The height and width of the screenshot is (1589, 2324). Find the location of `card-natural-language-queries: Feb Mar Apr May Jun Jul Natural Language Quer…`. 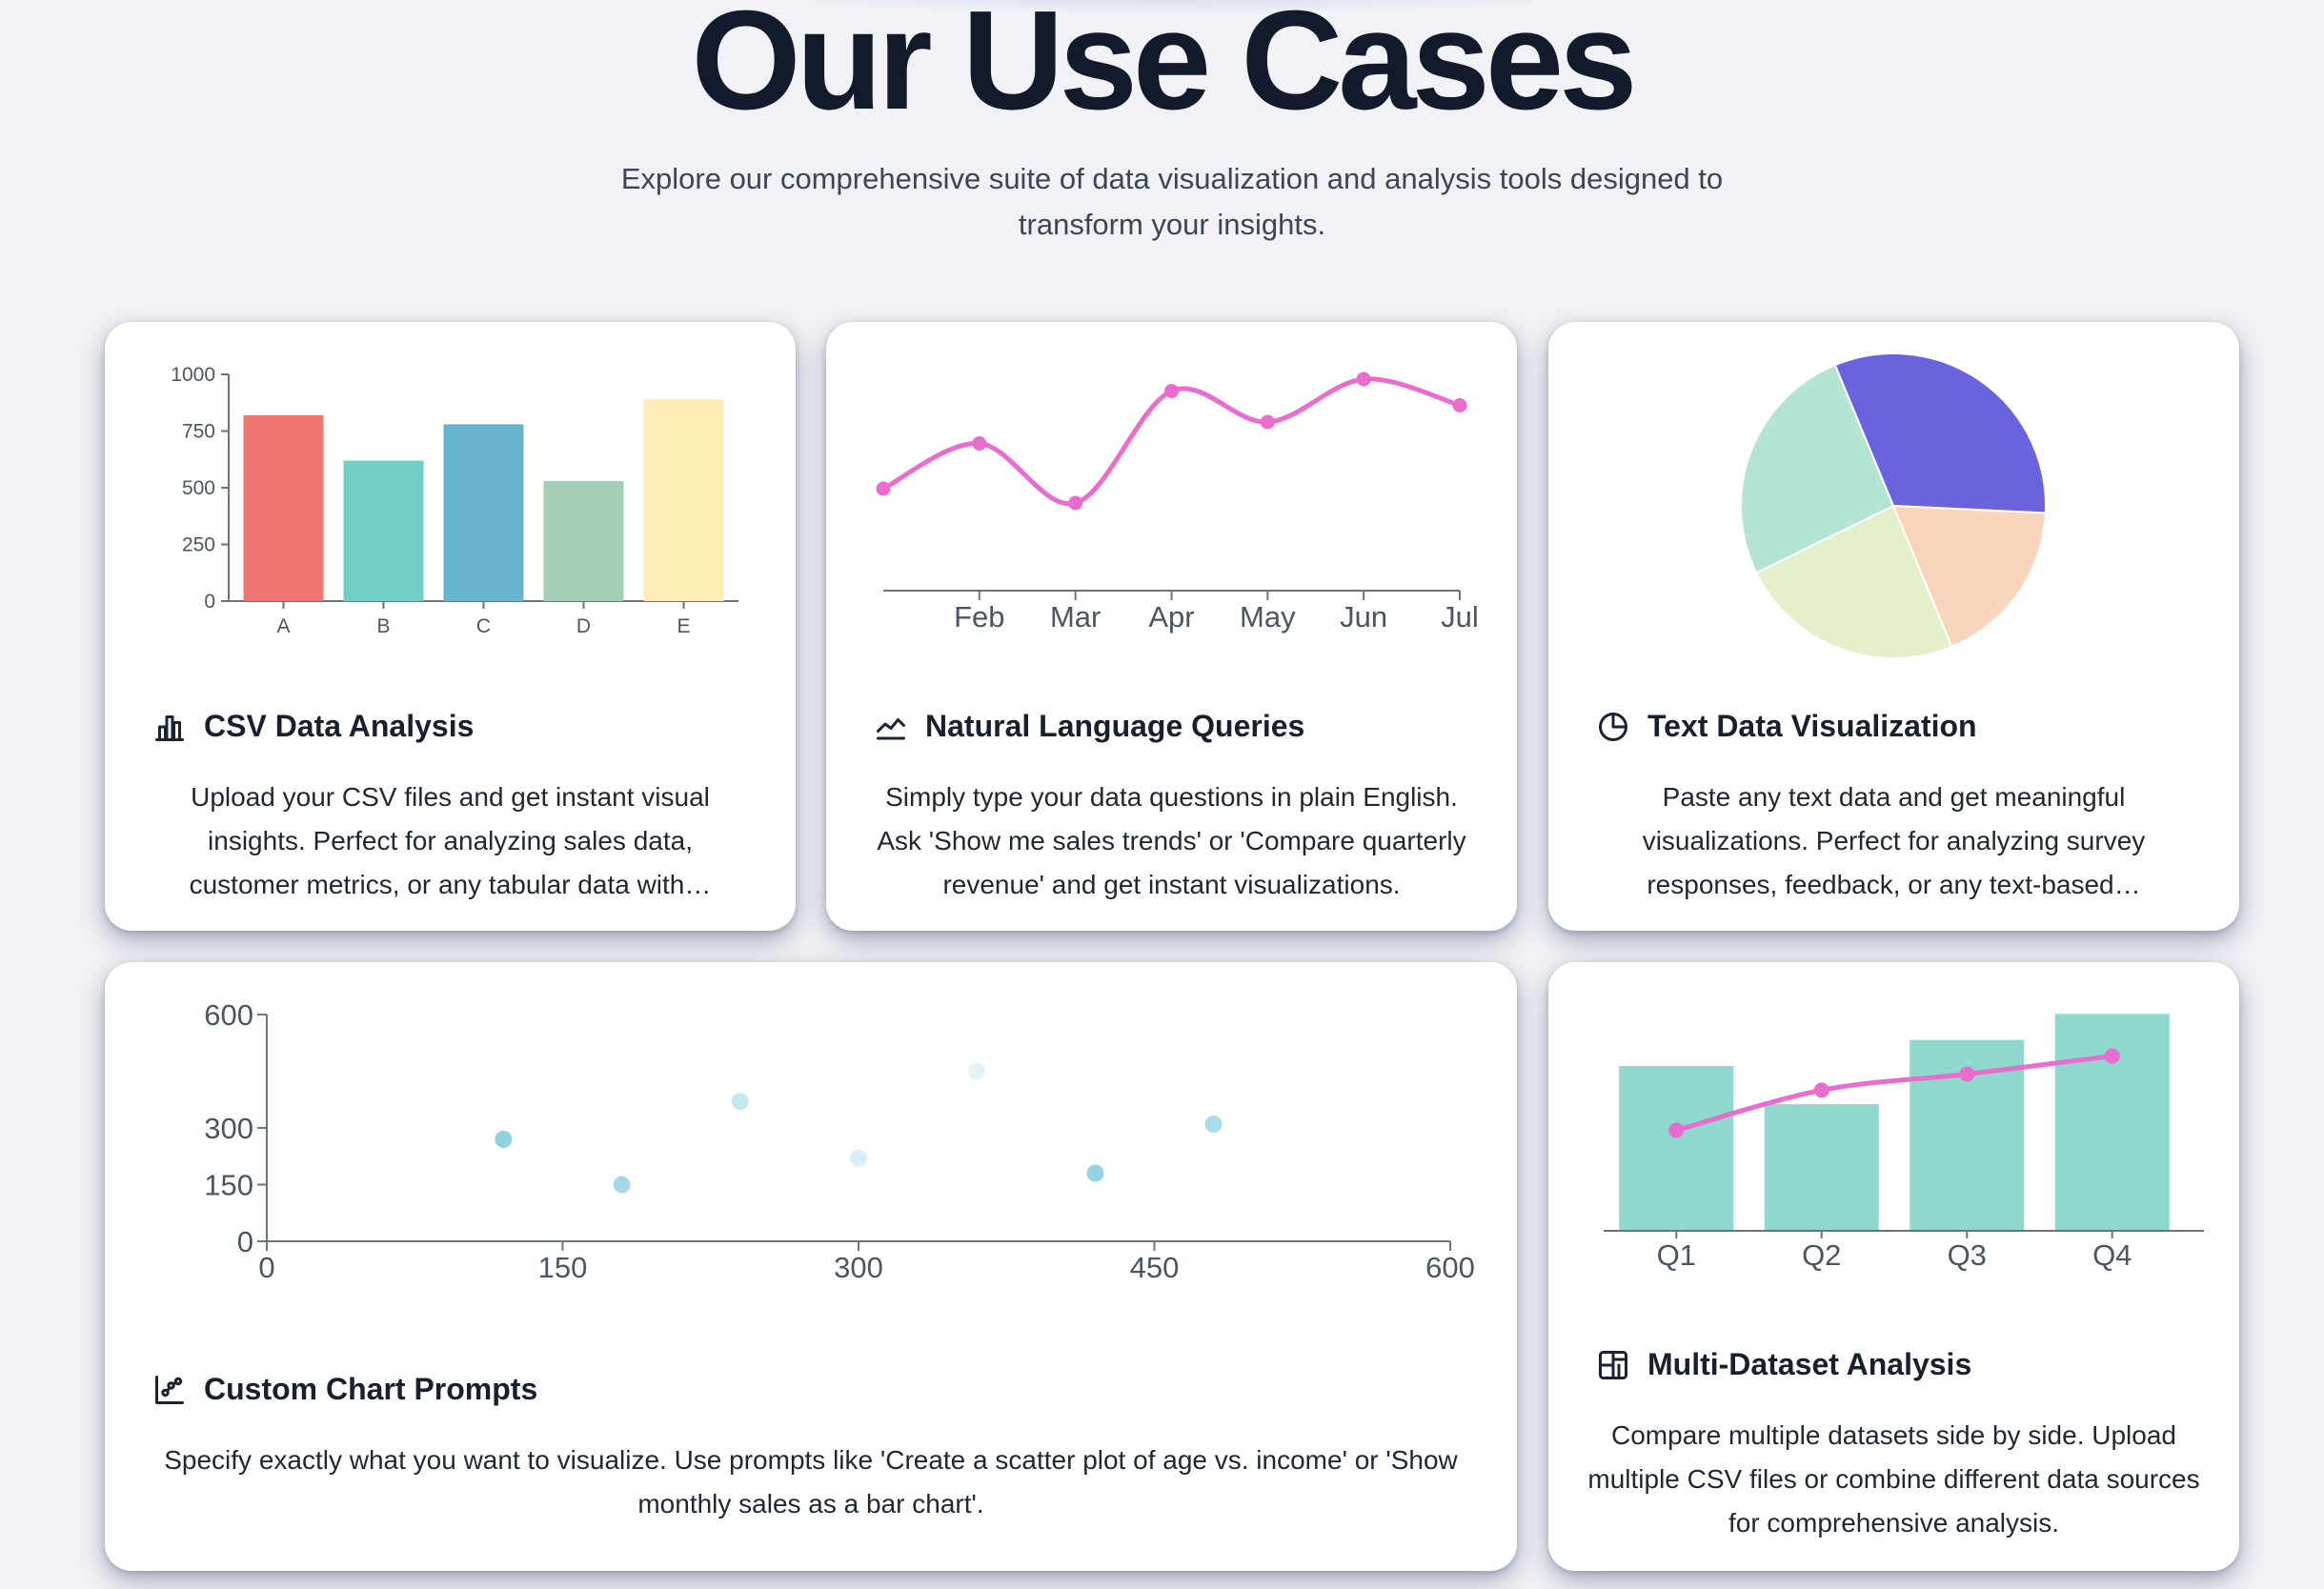

card-natural-language-queries: Feb Mar Apr May Jun Jul Natural Language Quer… is located at coordinates (1171, 626).